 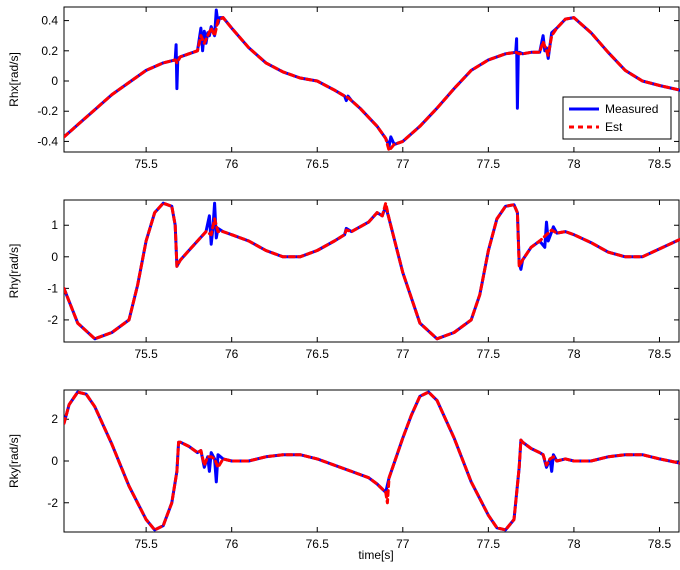 I want to click on y-tick-label: -0.2, so click(x=47, y=111).